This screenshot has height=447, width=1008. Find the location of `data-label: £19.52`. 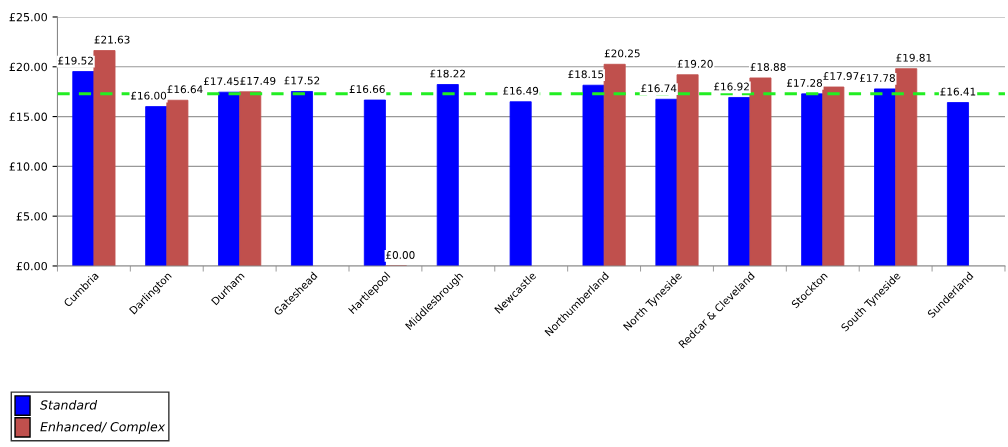

data-label: £19.52 is located at coordinates (75, 60).